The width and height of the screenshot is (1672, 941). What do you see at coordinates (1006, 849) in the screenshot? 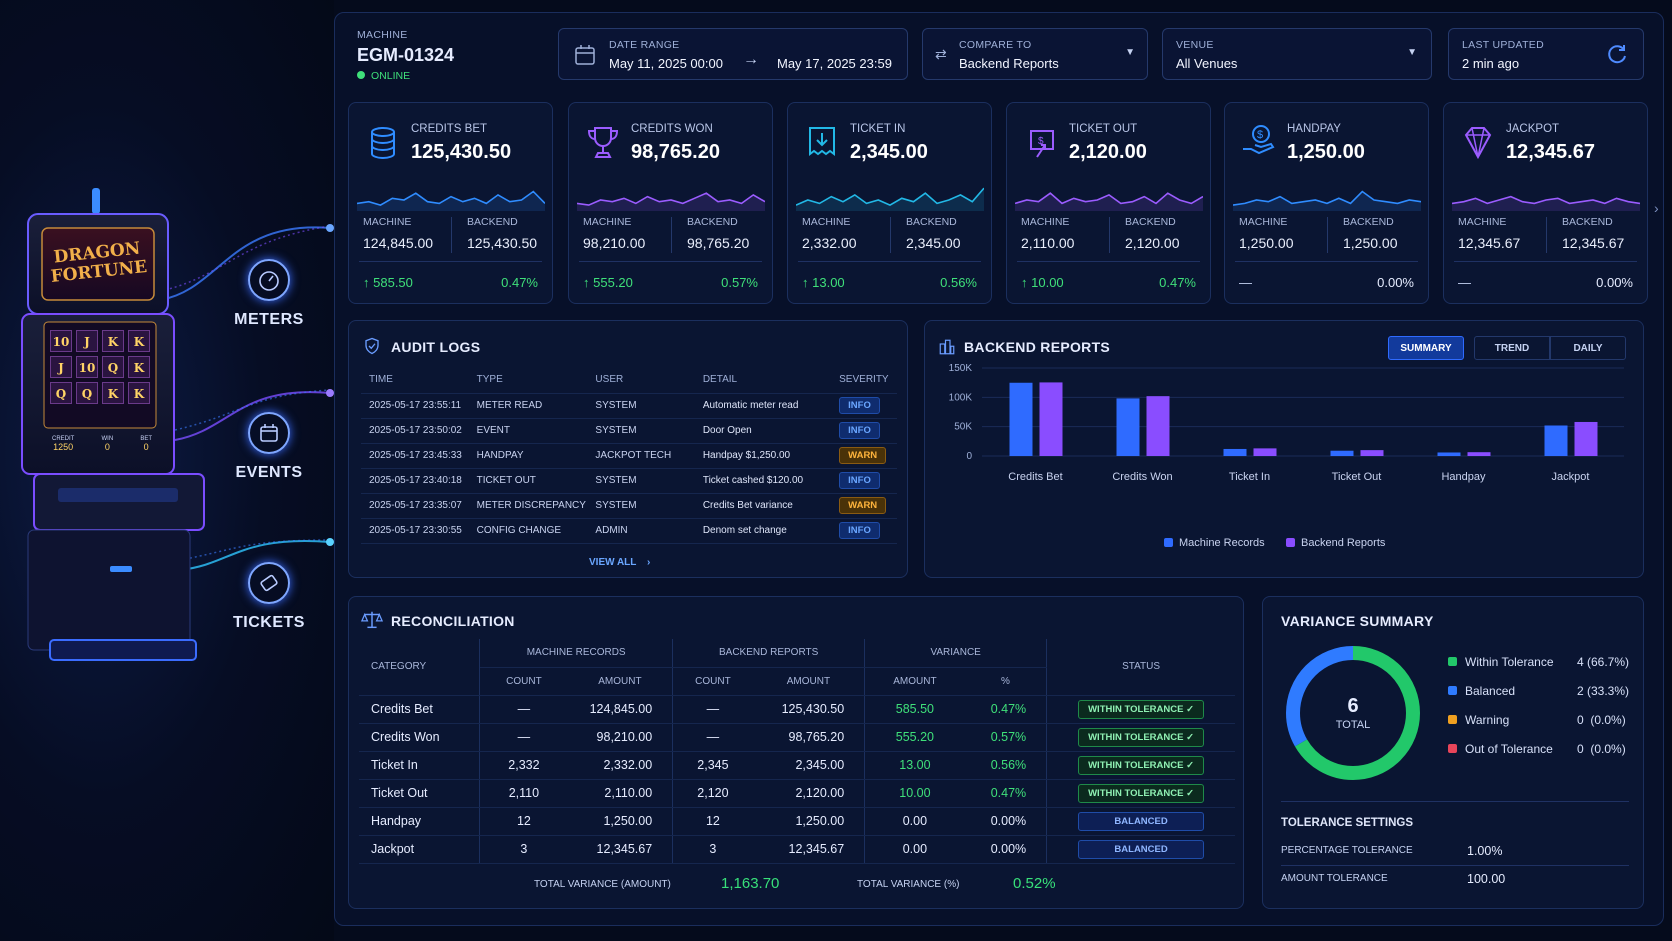
I see `recon-cell: 0.00%` at bounding box center [1006, 849].